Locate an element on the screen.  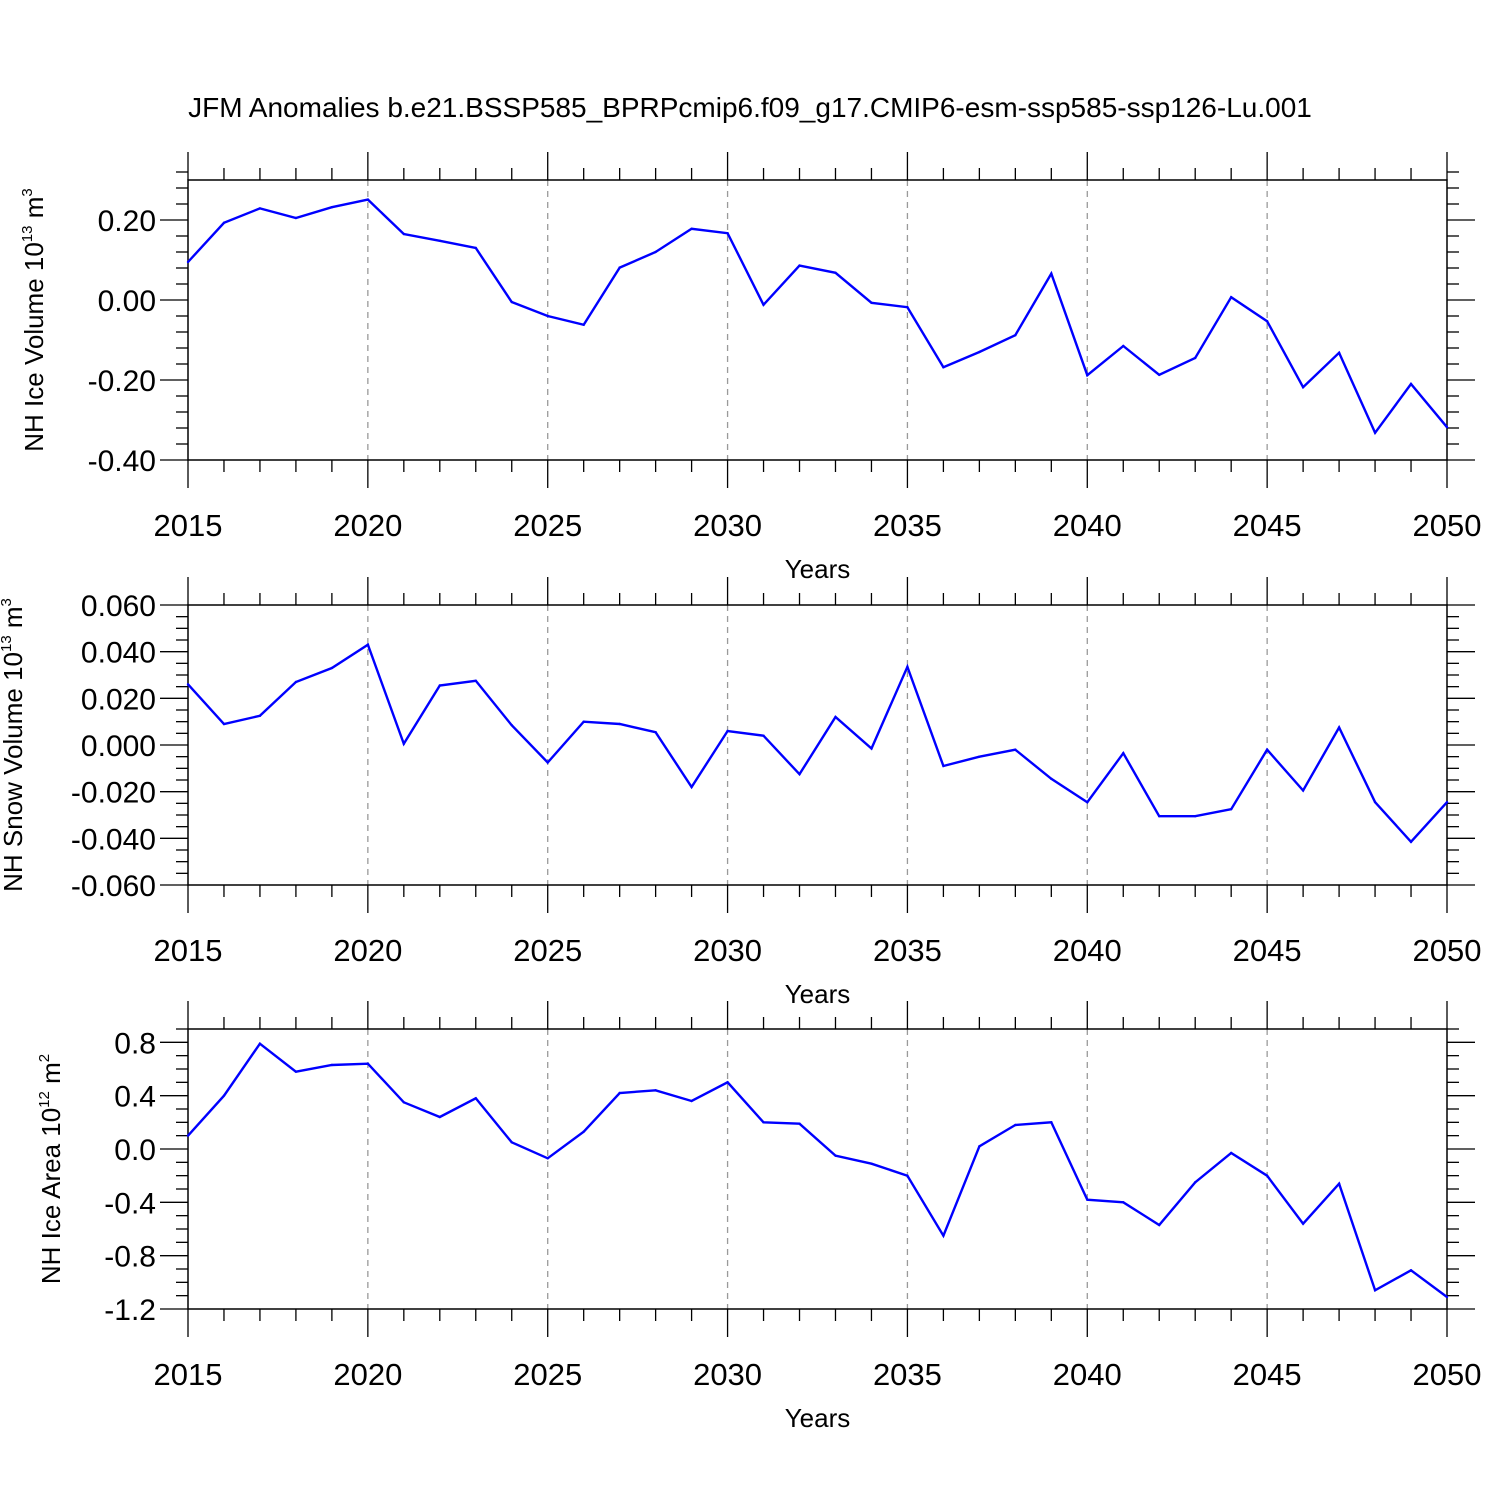
y-axis-label-unit: m is located at coordinates (51, 1076).